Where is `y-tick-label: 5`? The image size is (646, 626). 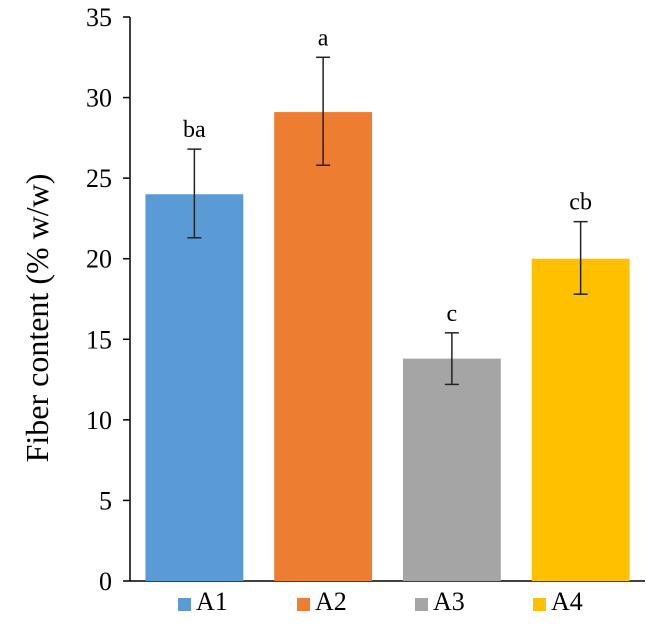 y-tick-label: 5 is located at coordinates (105, 500).